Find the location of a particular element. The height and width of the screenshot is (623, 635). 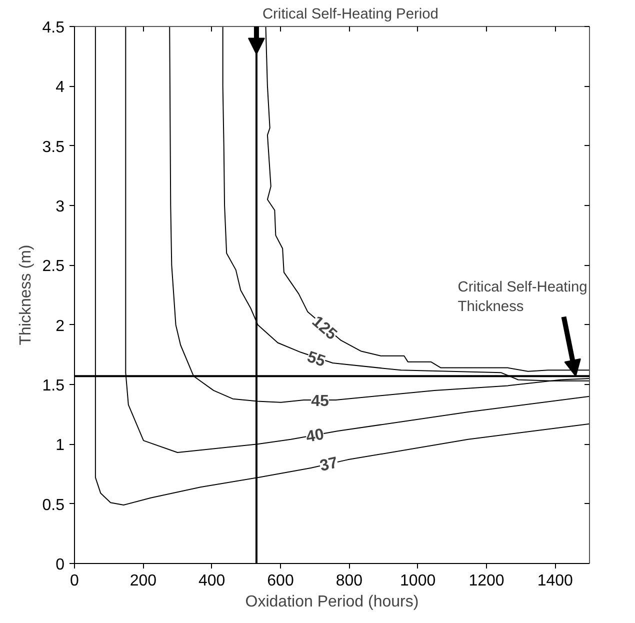

y-tick-label: 3 is located at coordinates (60, 207).